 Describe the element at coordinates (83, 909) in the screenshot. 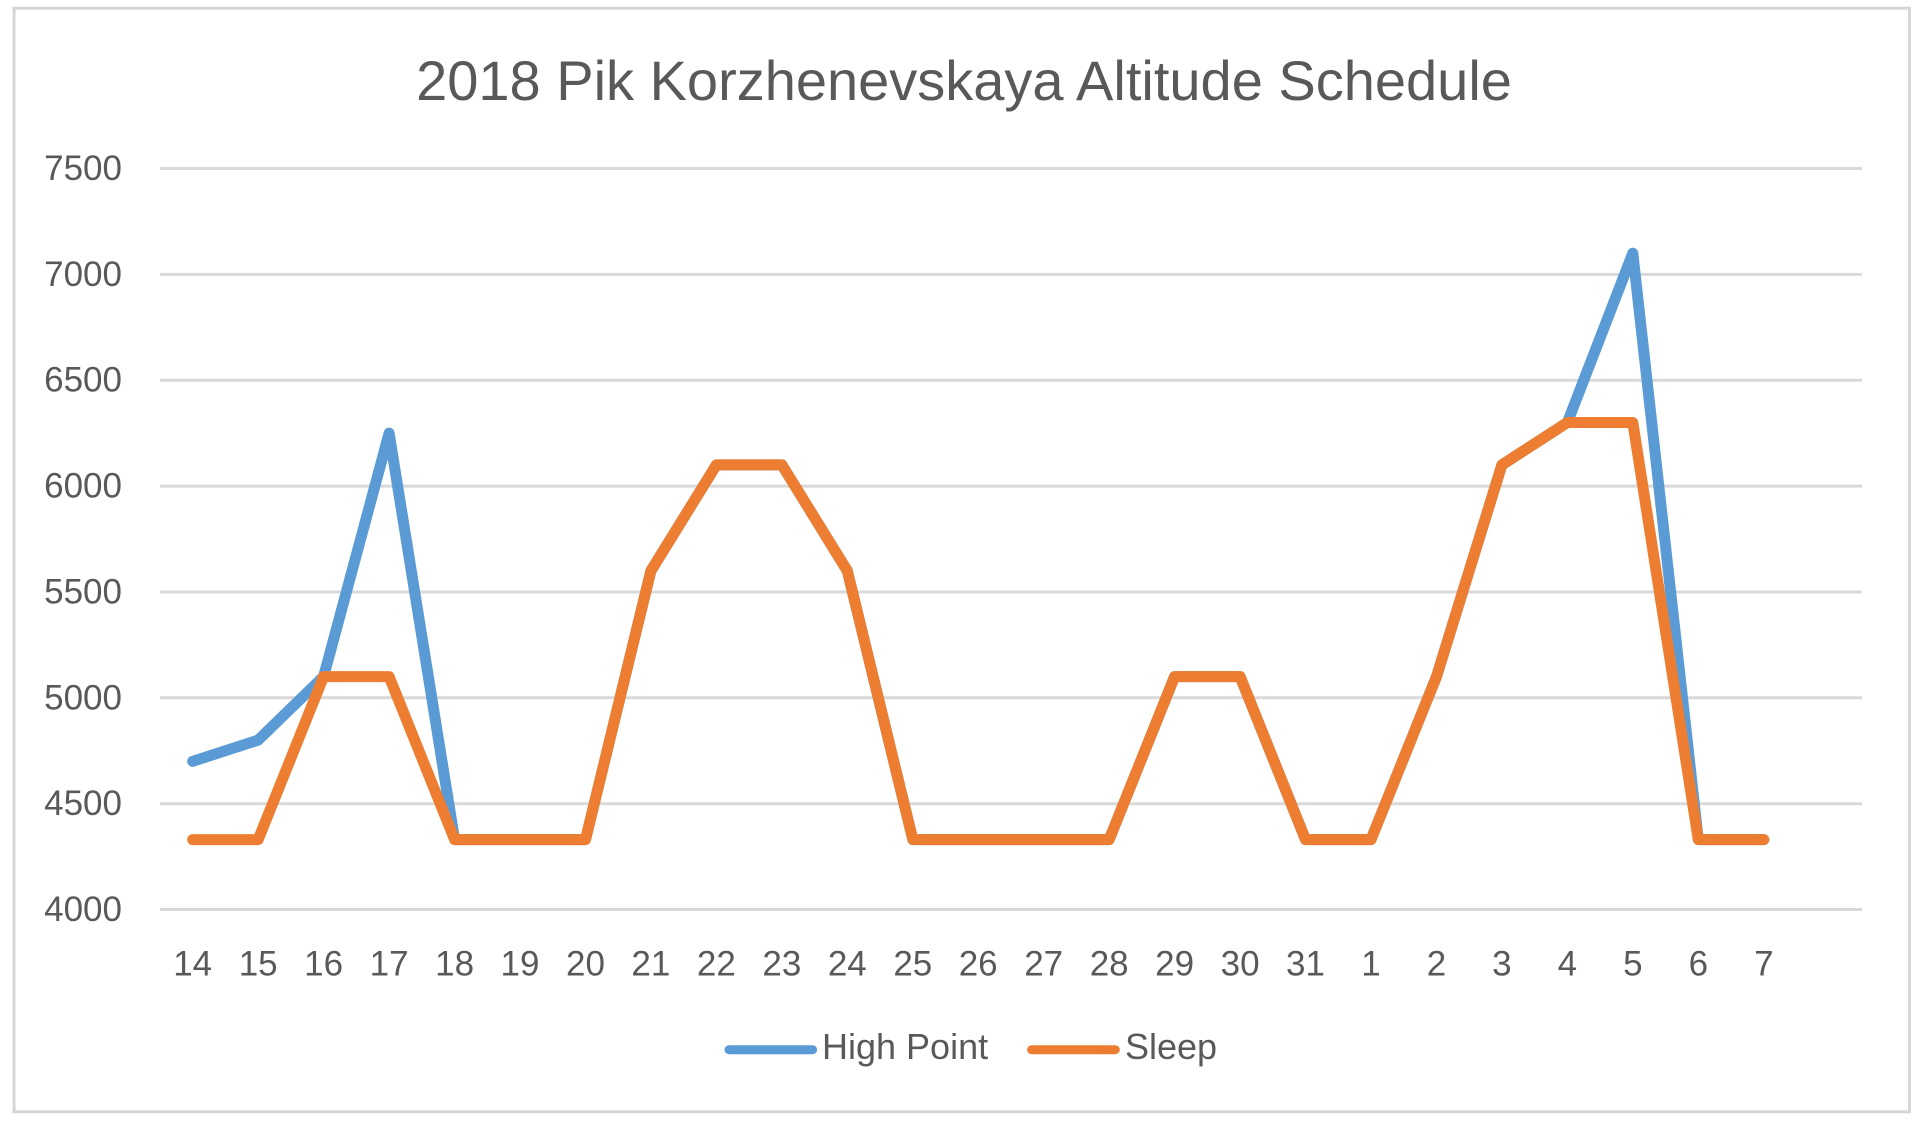

I see `svg-text: 4000` at that location.